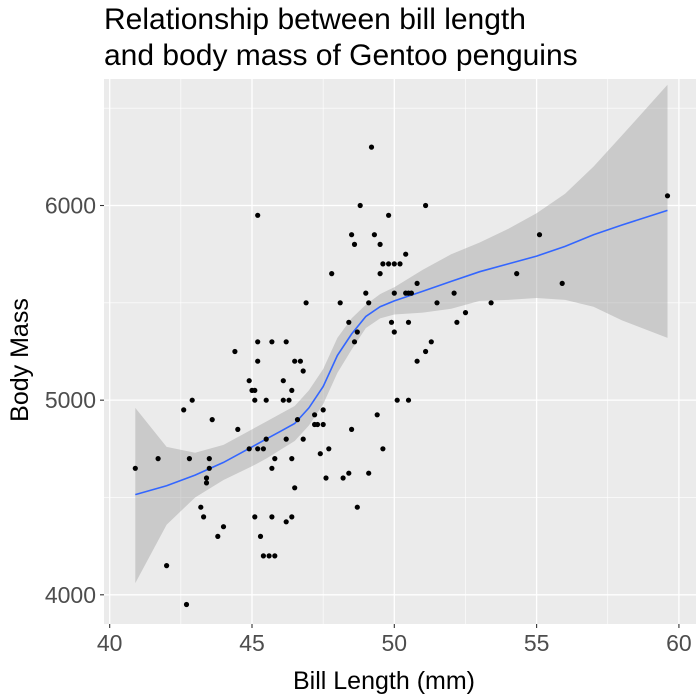 The image size is (700, 700). I want to click on x-tick-label: 55, so click(537, 643).